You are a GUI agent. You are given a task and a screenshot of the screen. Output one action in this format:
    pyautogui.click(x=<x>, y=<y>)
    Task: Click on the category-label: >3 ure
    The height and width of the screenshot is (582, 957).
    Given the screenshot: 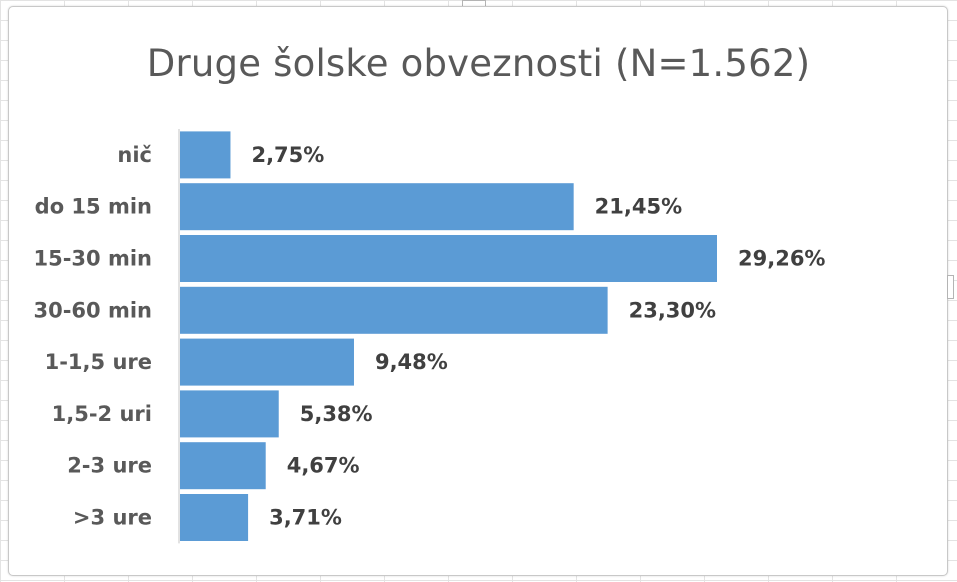 What is the action you would take?
    pyautogui.click(x=112, y=518)
    